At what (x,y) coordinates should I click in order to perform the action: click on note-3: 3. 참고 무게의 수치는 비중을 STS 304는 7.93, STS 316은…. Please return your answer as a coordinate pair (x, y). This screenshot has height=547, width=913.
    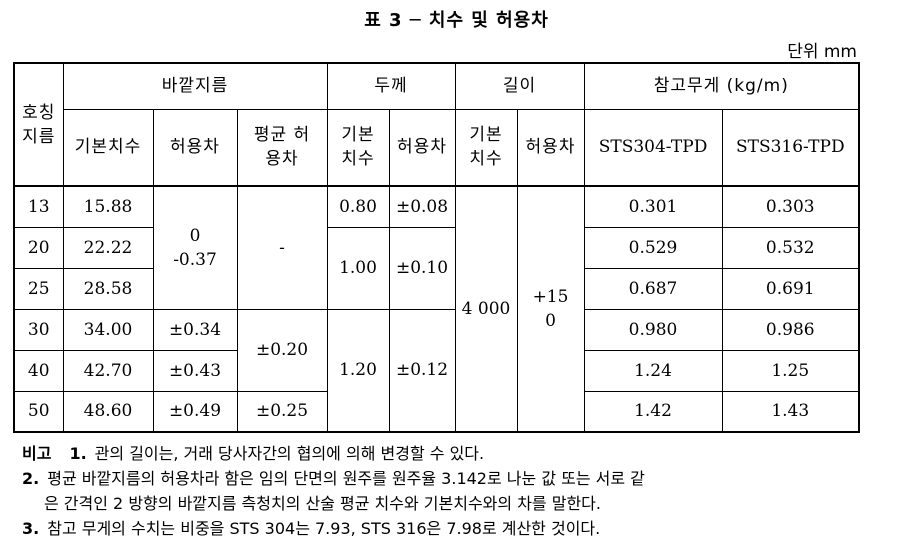
    Looking at the image, I should click on (311, 528).